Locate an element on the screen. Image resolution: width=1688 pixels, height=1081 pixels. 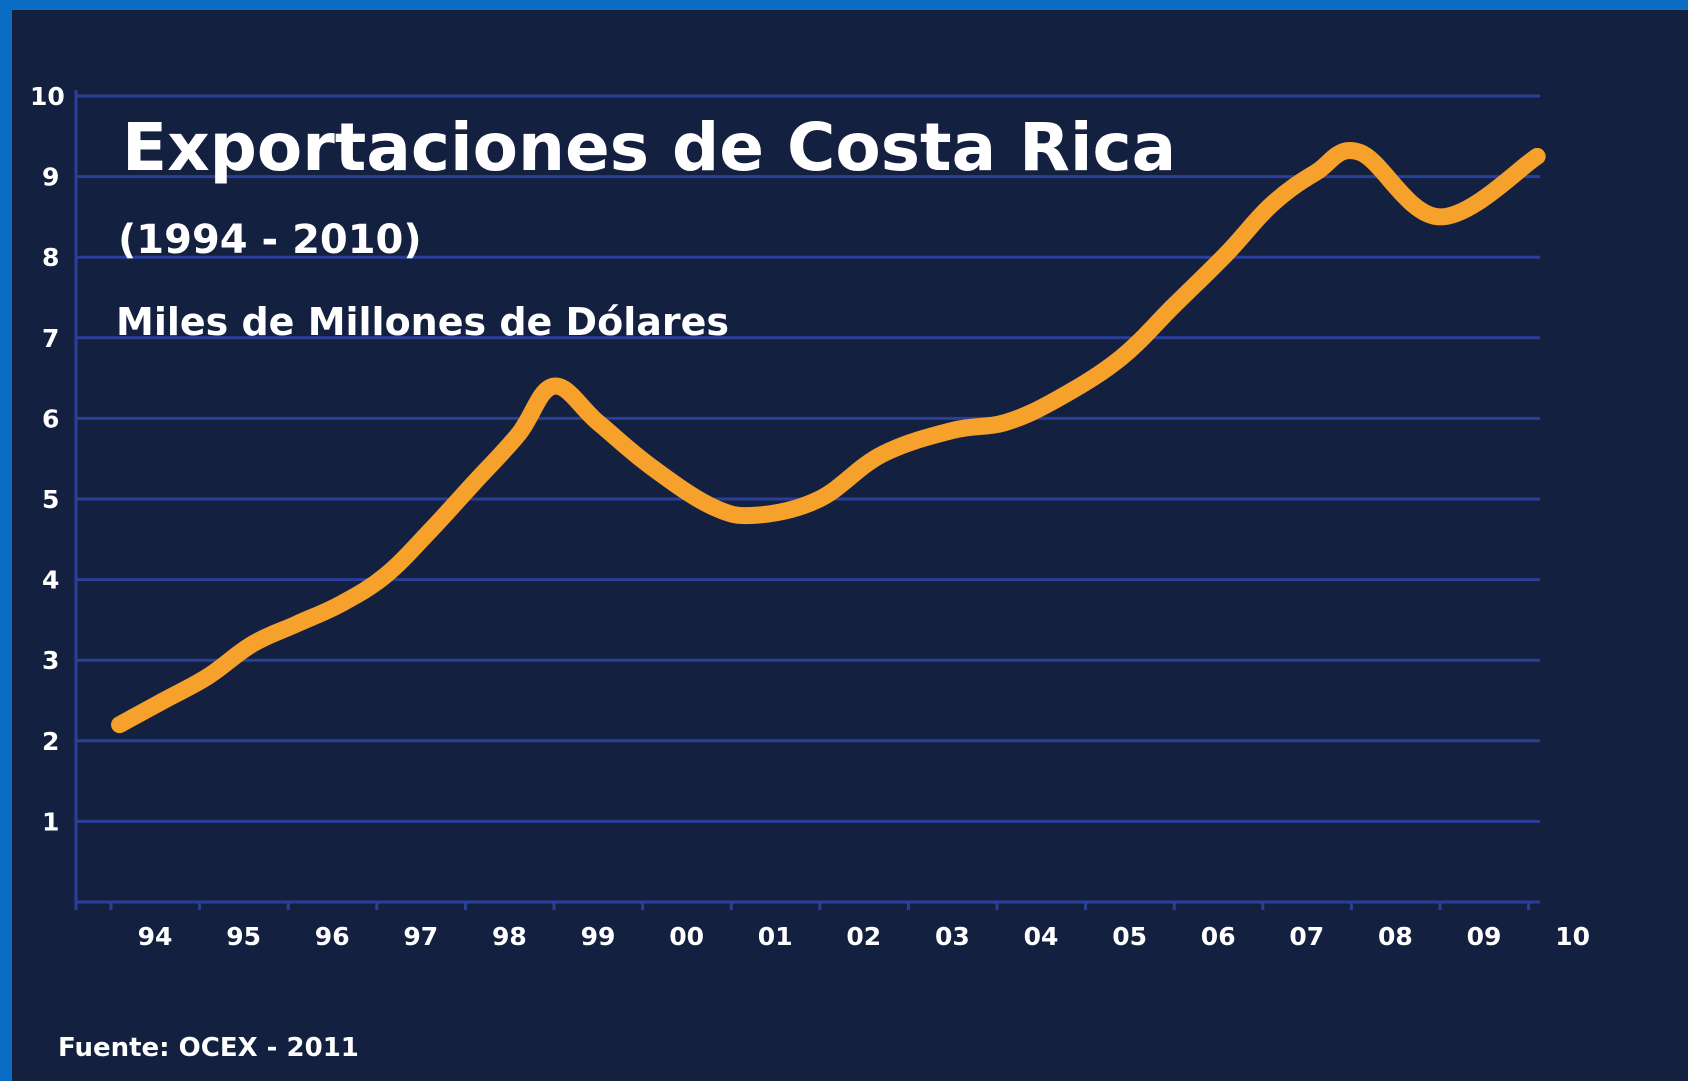
y-tick-label: 4 is located at coordinates (50, 580).